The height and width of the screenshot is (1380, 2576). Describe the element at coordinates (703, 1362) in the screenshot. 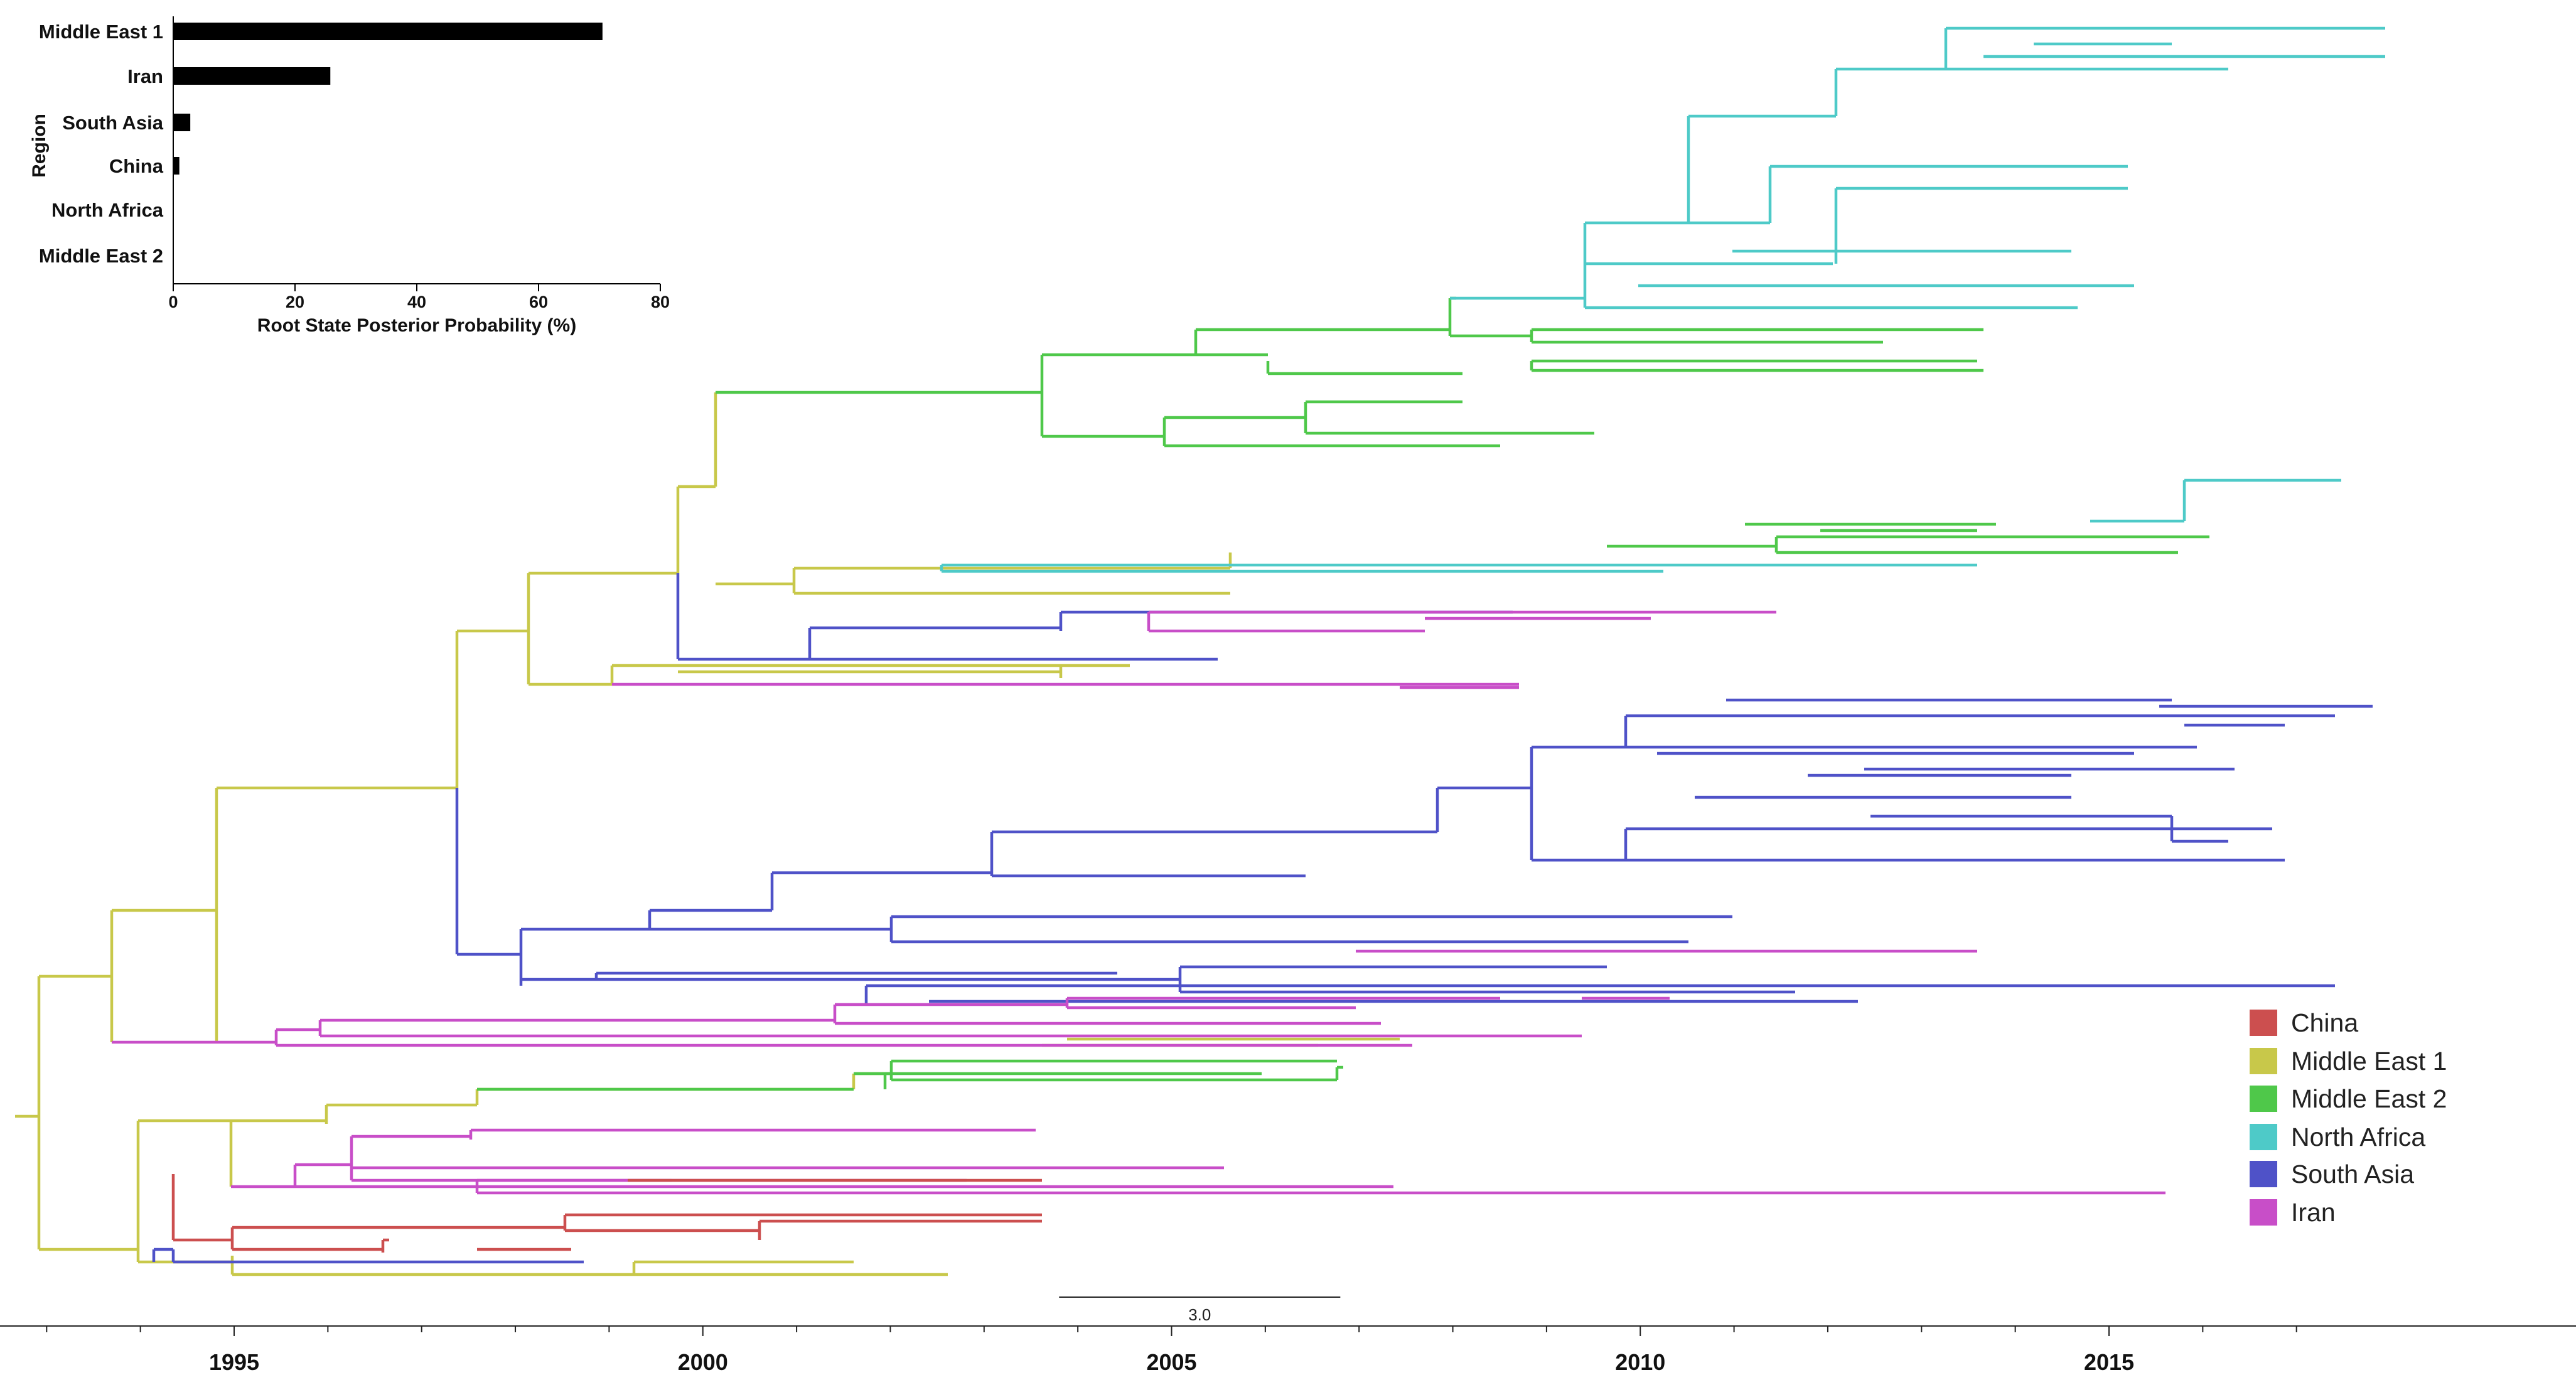

I see `time-tick-label: 2000` at that location.